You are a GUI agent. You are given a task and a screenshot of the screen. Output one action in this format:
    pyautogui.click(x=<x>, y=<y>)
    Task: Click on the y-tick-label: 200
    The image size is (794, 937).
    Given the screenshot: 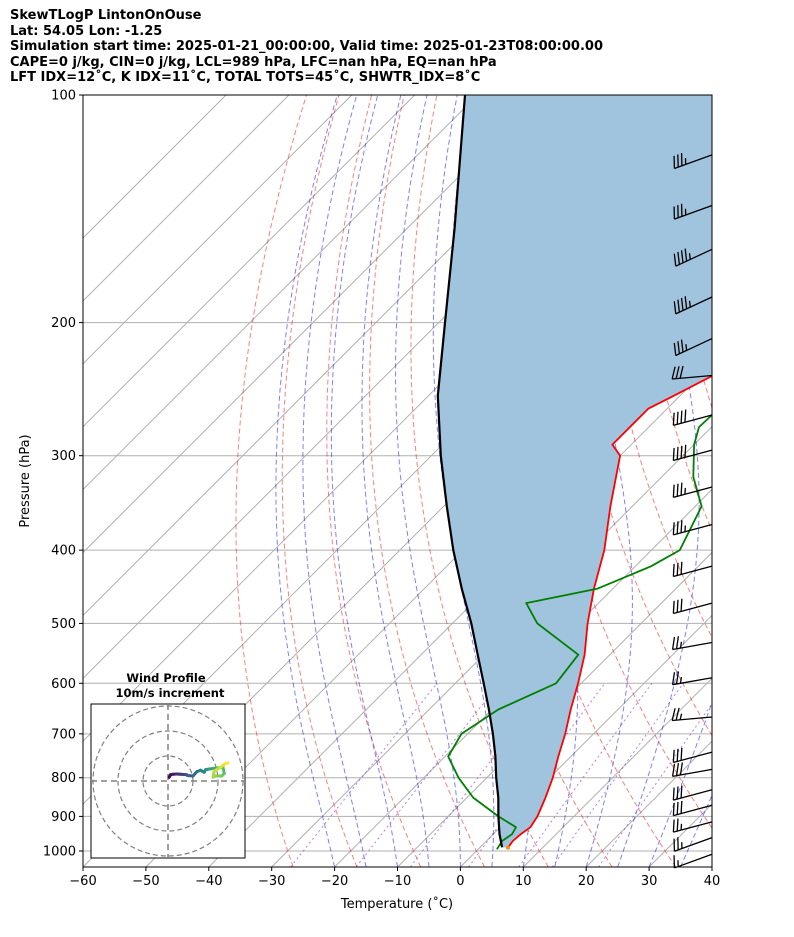 What is the action you would take?
    pyautogui.click(x=63, y=323)
    